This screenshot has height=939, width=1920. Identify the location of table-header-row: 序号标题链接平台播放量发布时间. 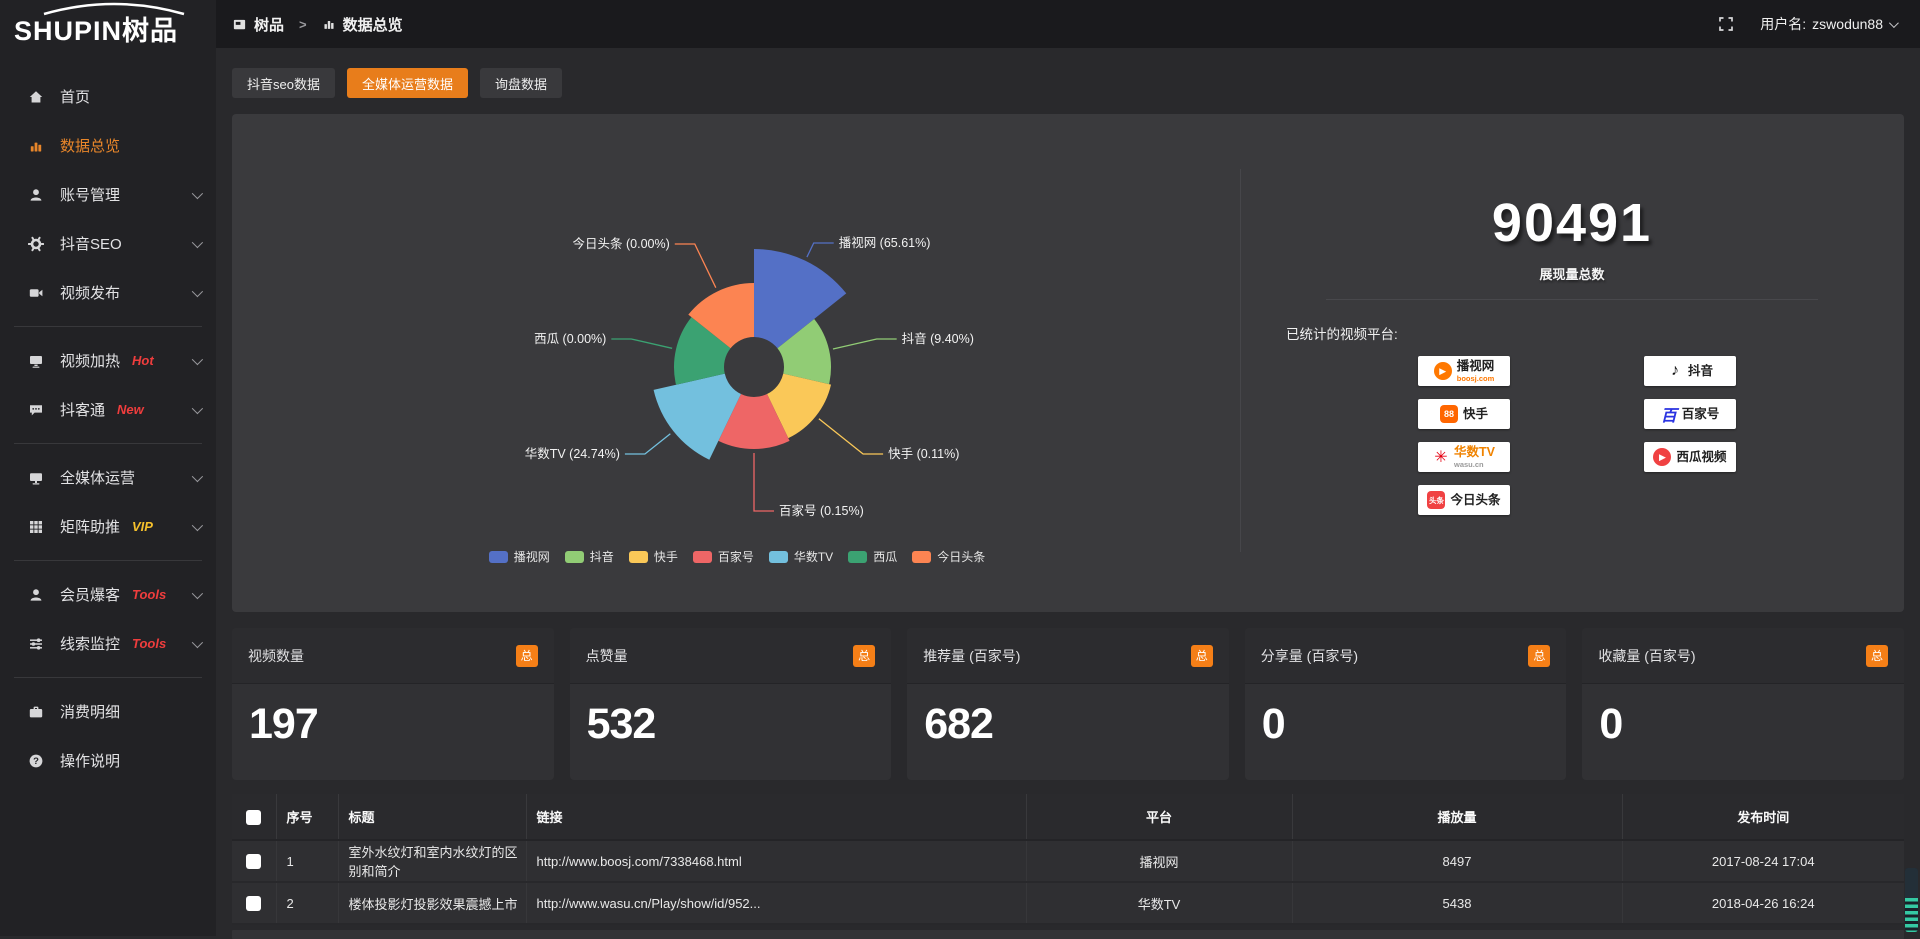
(1068, 817).